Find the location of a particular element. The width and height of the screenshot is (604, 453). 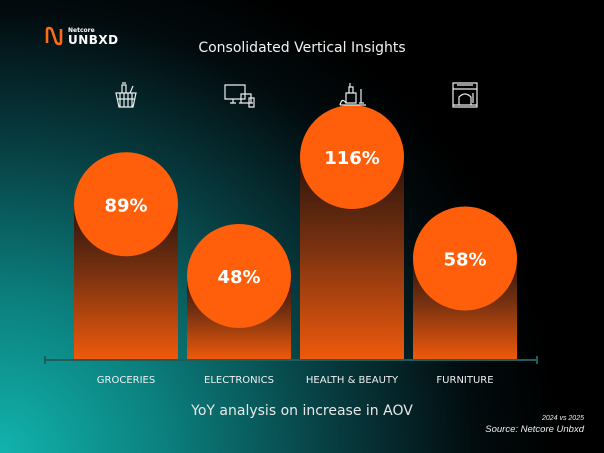

data-label: 89% is located at coordinates (125, 205).